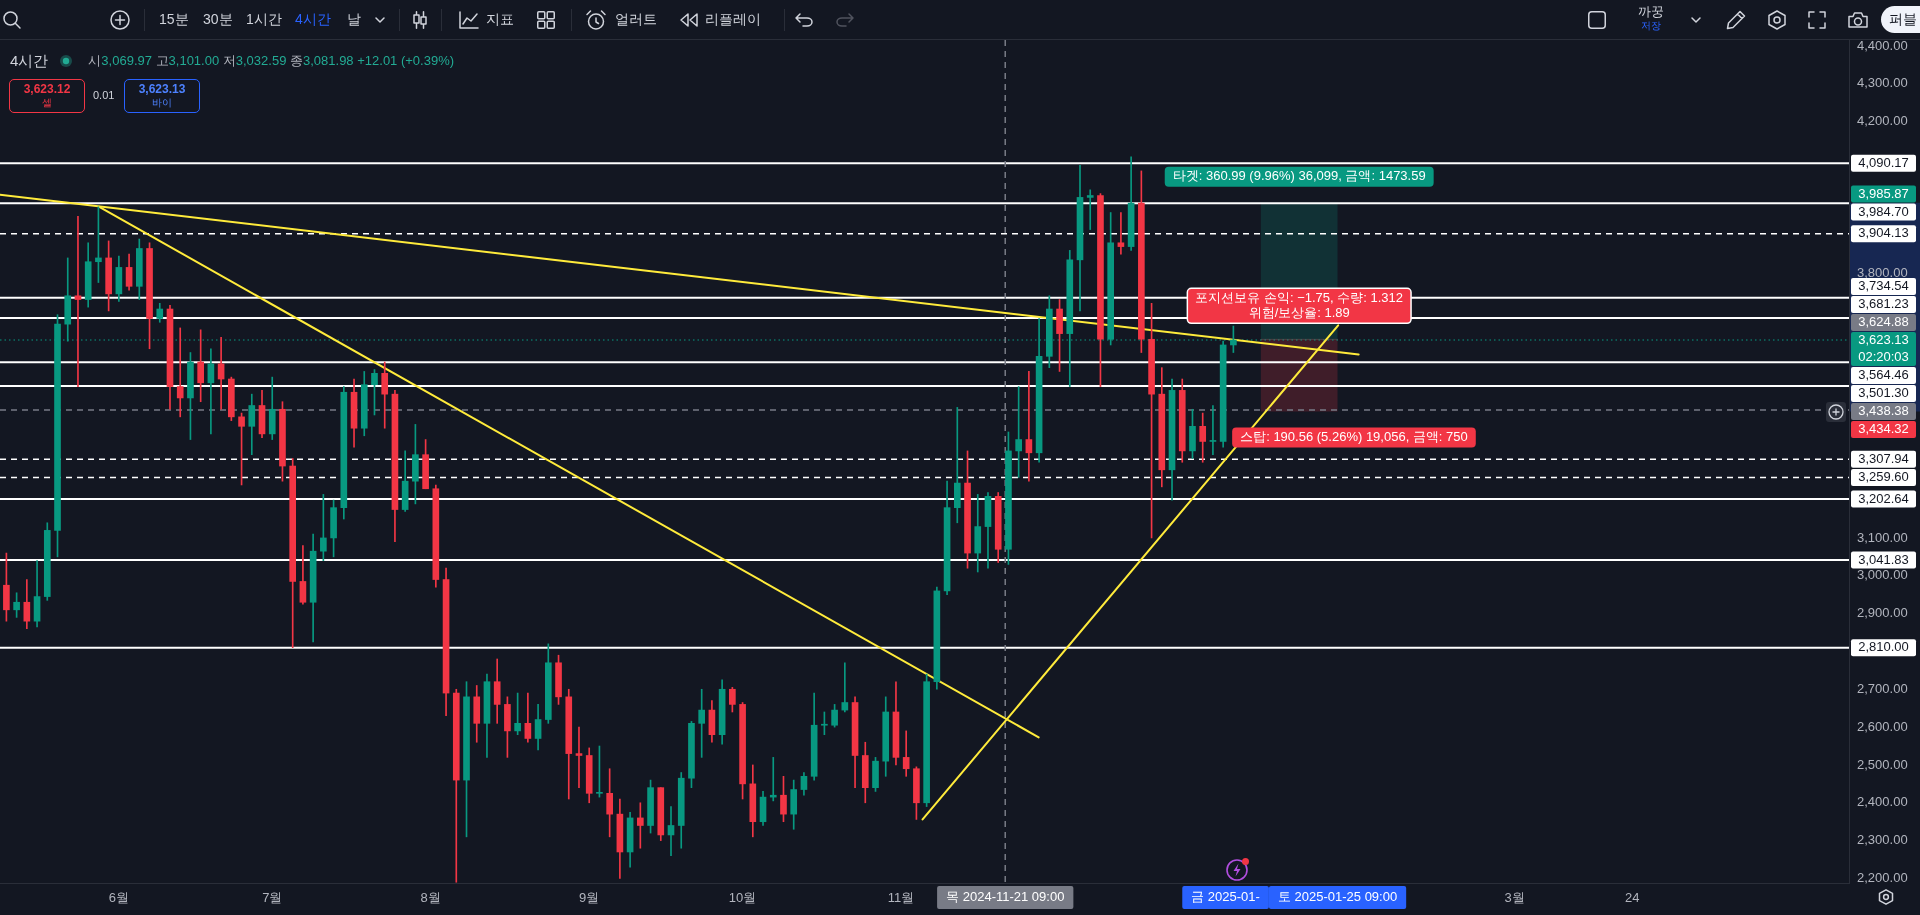  What do you see at coordinates (162, 102) in the screenshot?
I see `annotation: 바이` at bounding box center [162, 102].